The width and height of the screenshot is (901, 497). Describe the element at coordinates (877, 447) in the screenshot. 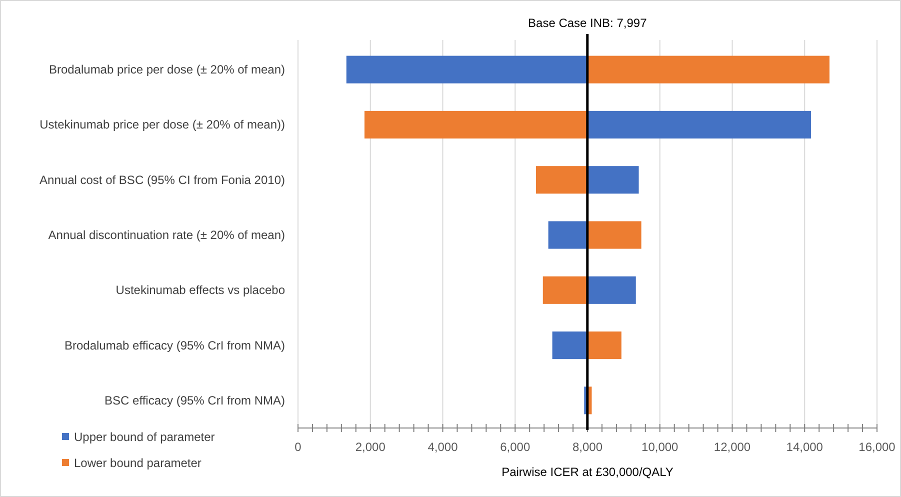

I see `x-tick-label: 16,000` at that location.